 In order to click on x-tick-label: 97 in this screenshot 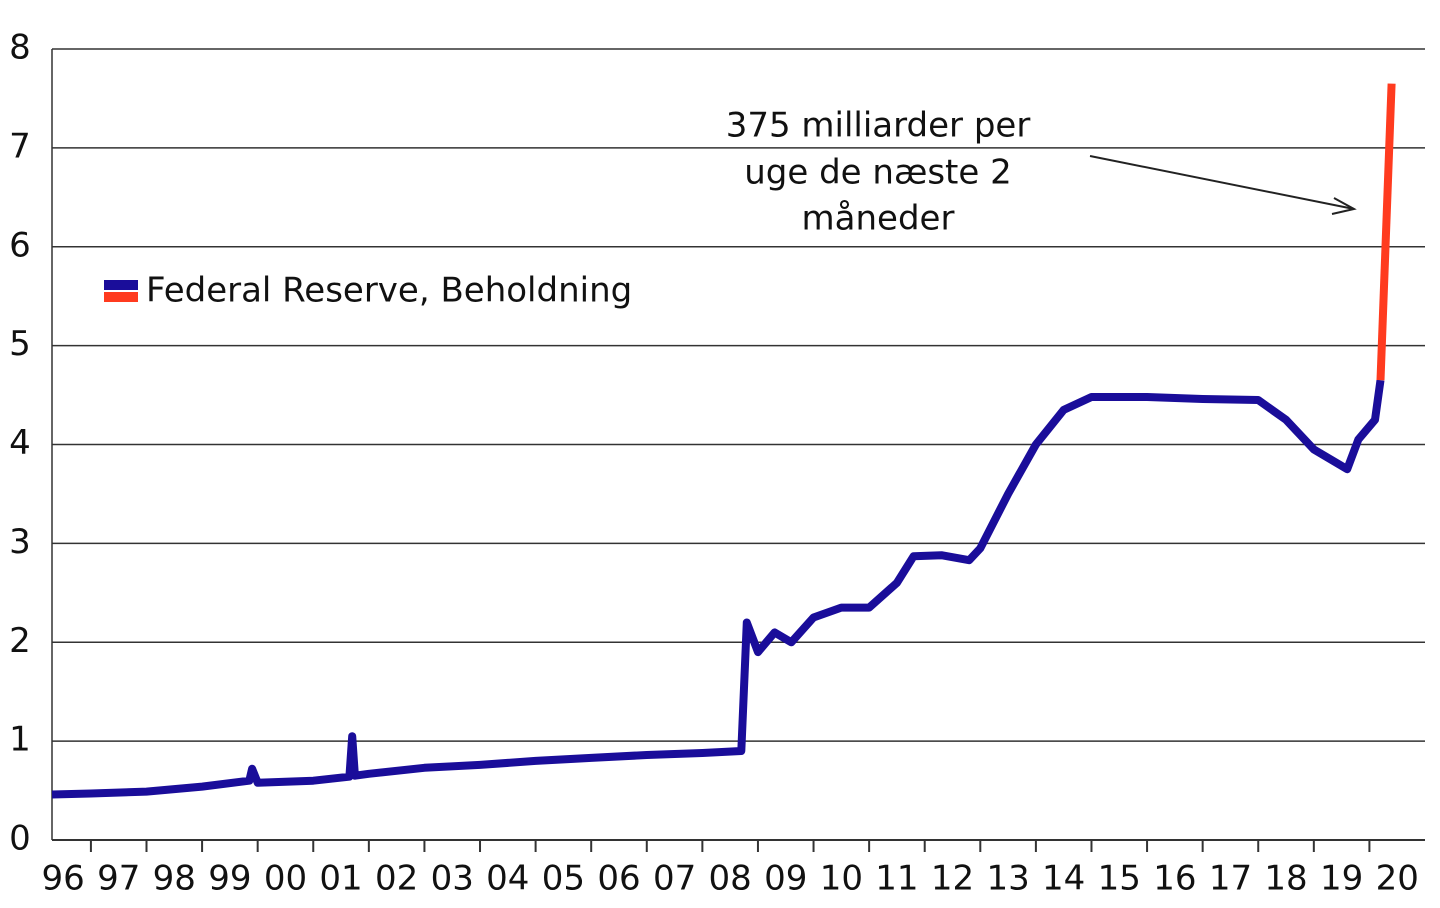, I will do `click(118, 879)`.